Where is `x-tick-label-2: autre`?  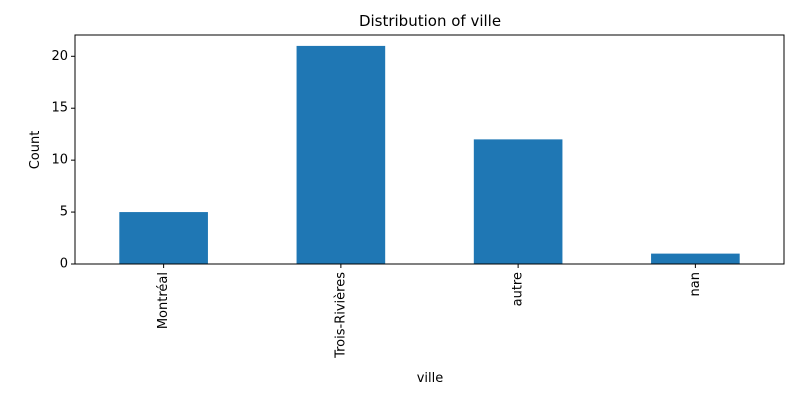
x-tick-label-2: autre is located at coordinates (518, 289).